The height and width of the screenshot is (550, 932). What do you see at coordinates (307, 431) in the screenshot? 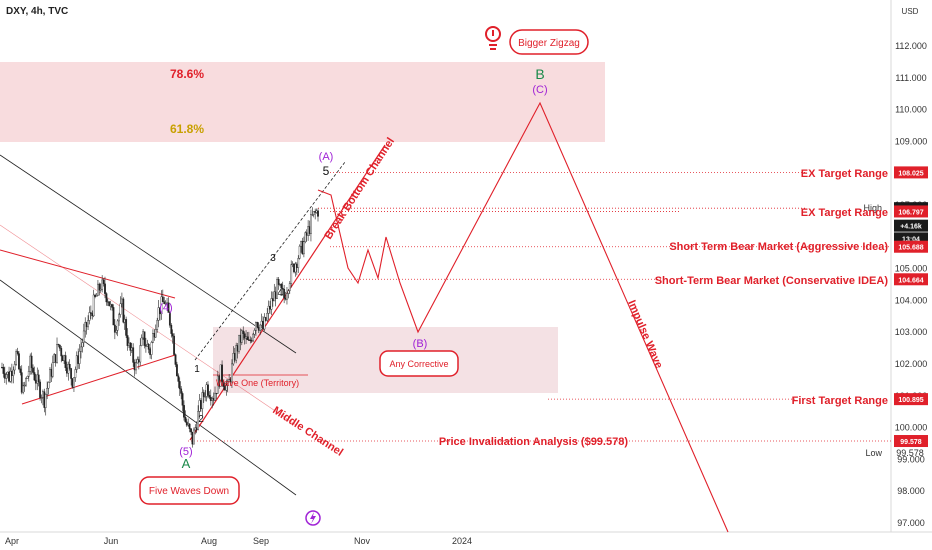
I see `middle-channel-label: Middle Channel` at bounding box center [307, 431].